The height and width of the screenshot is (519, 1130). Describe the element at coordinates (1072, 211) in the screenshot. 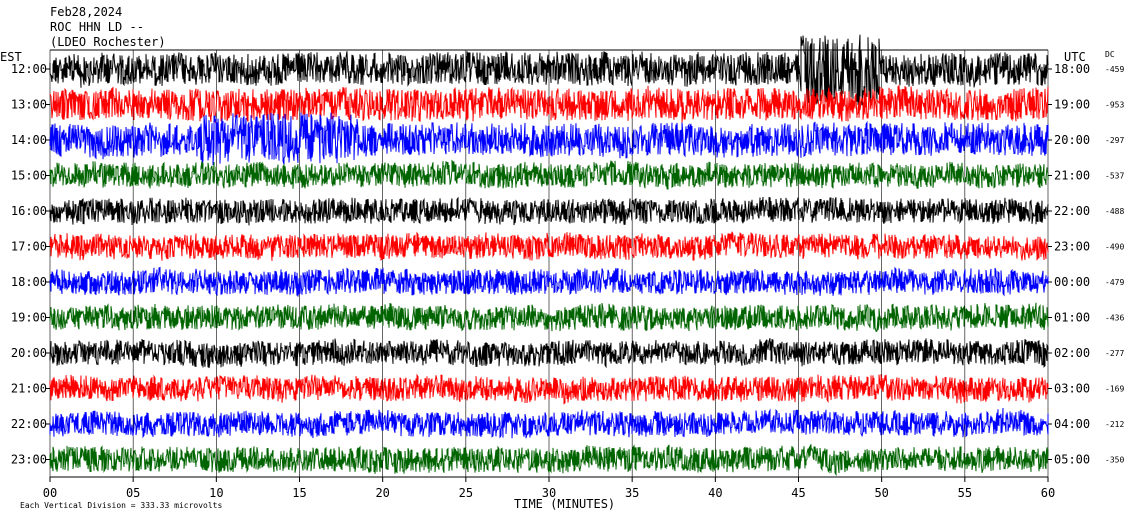

I see `utc-label: 22:00` at that location.